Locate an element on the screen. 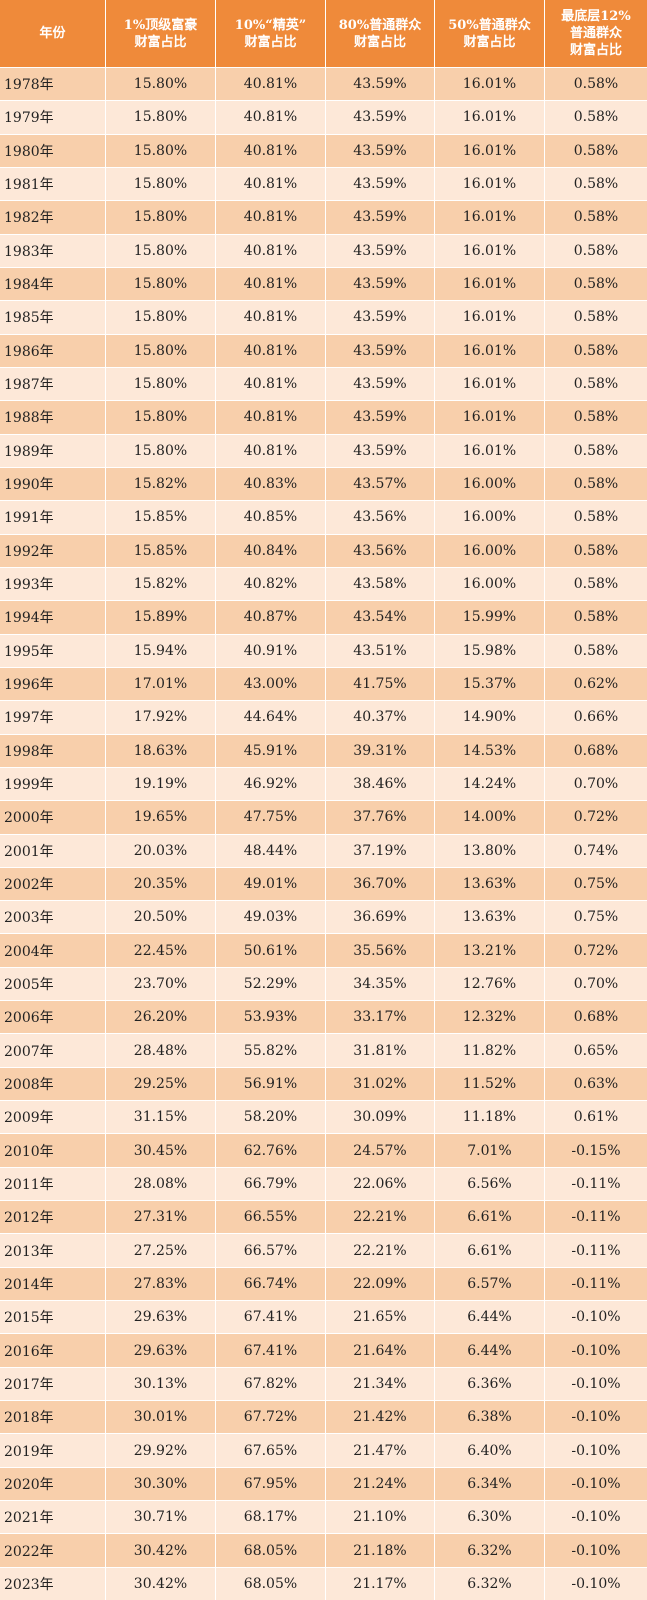 Image resolution: width=647 pixels, height=1600 pixels. year-cell: 2010年 is located at coordinates (52, 1150).